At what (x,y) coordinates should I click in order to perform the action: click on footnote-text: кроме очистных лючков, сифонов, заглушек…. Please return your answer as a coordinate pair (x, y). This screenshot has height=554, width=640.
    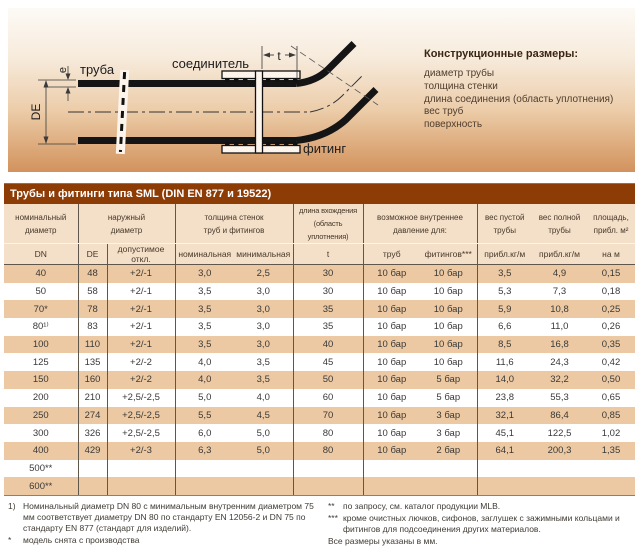
    Looking at the image, I should click on (481, 523).